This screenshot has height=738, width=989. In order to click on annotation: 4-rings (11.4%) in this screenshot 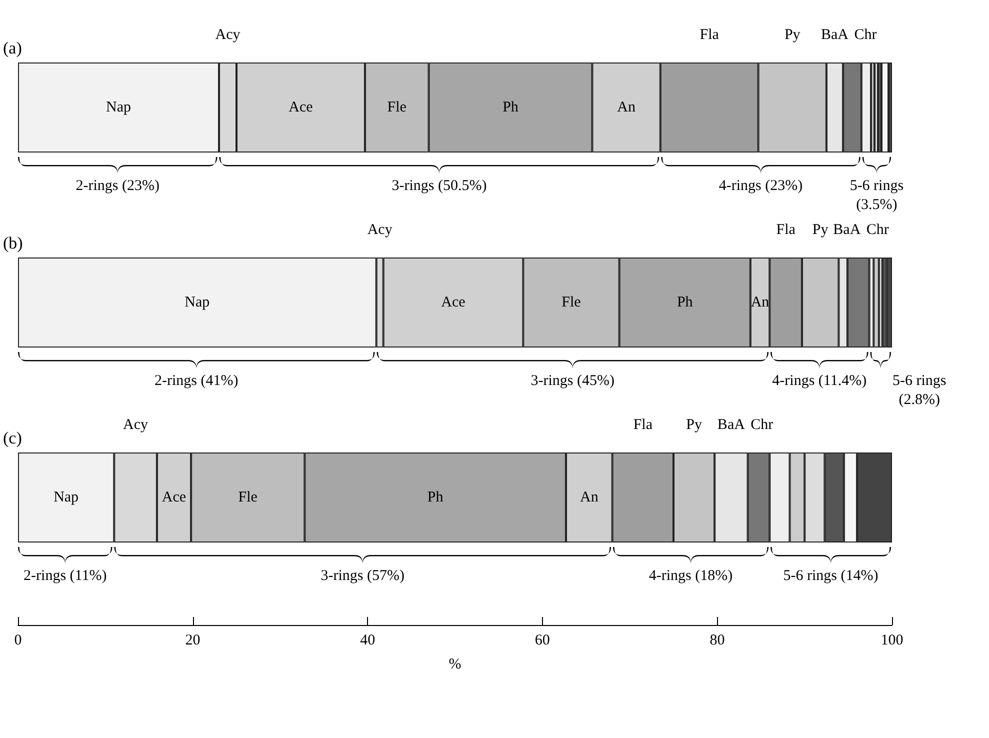, I will do `click(819, 381)`.